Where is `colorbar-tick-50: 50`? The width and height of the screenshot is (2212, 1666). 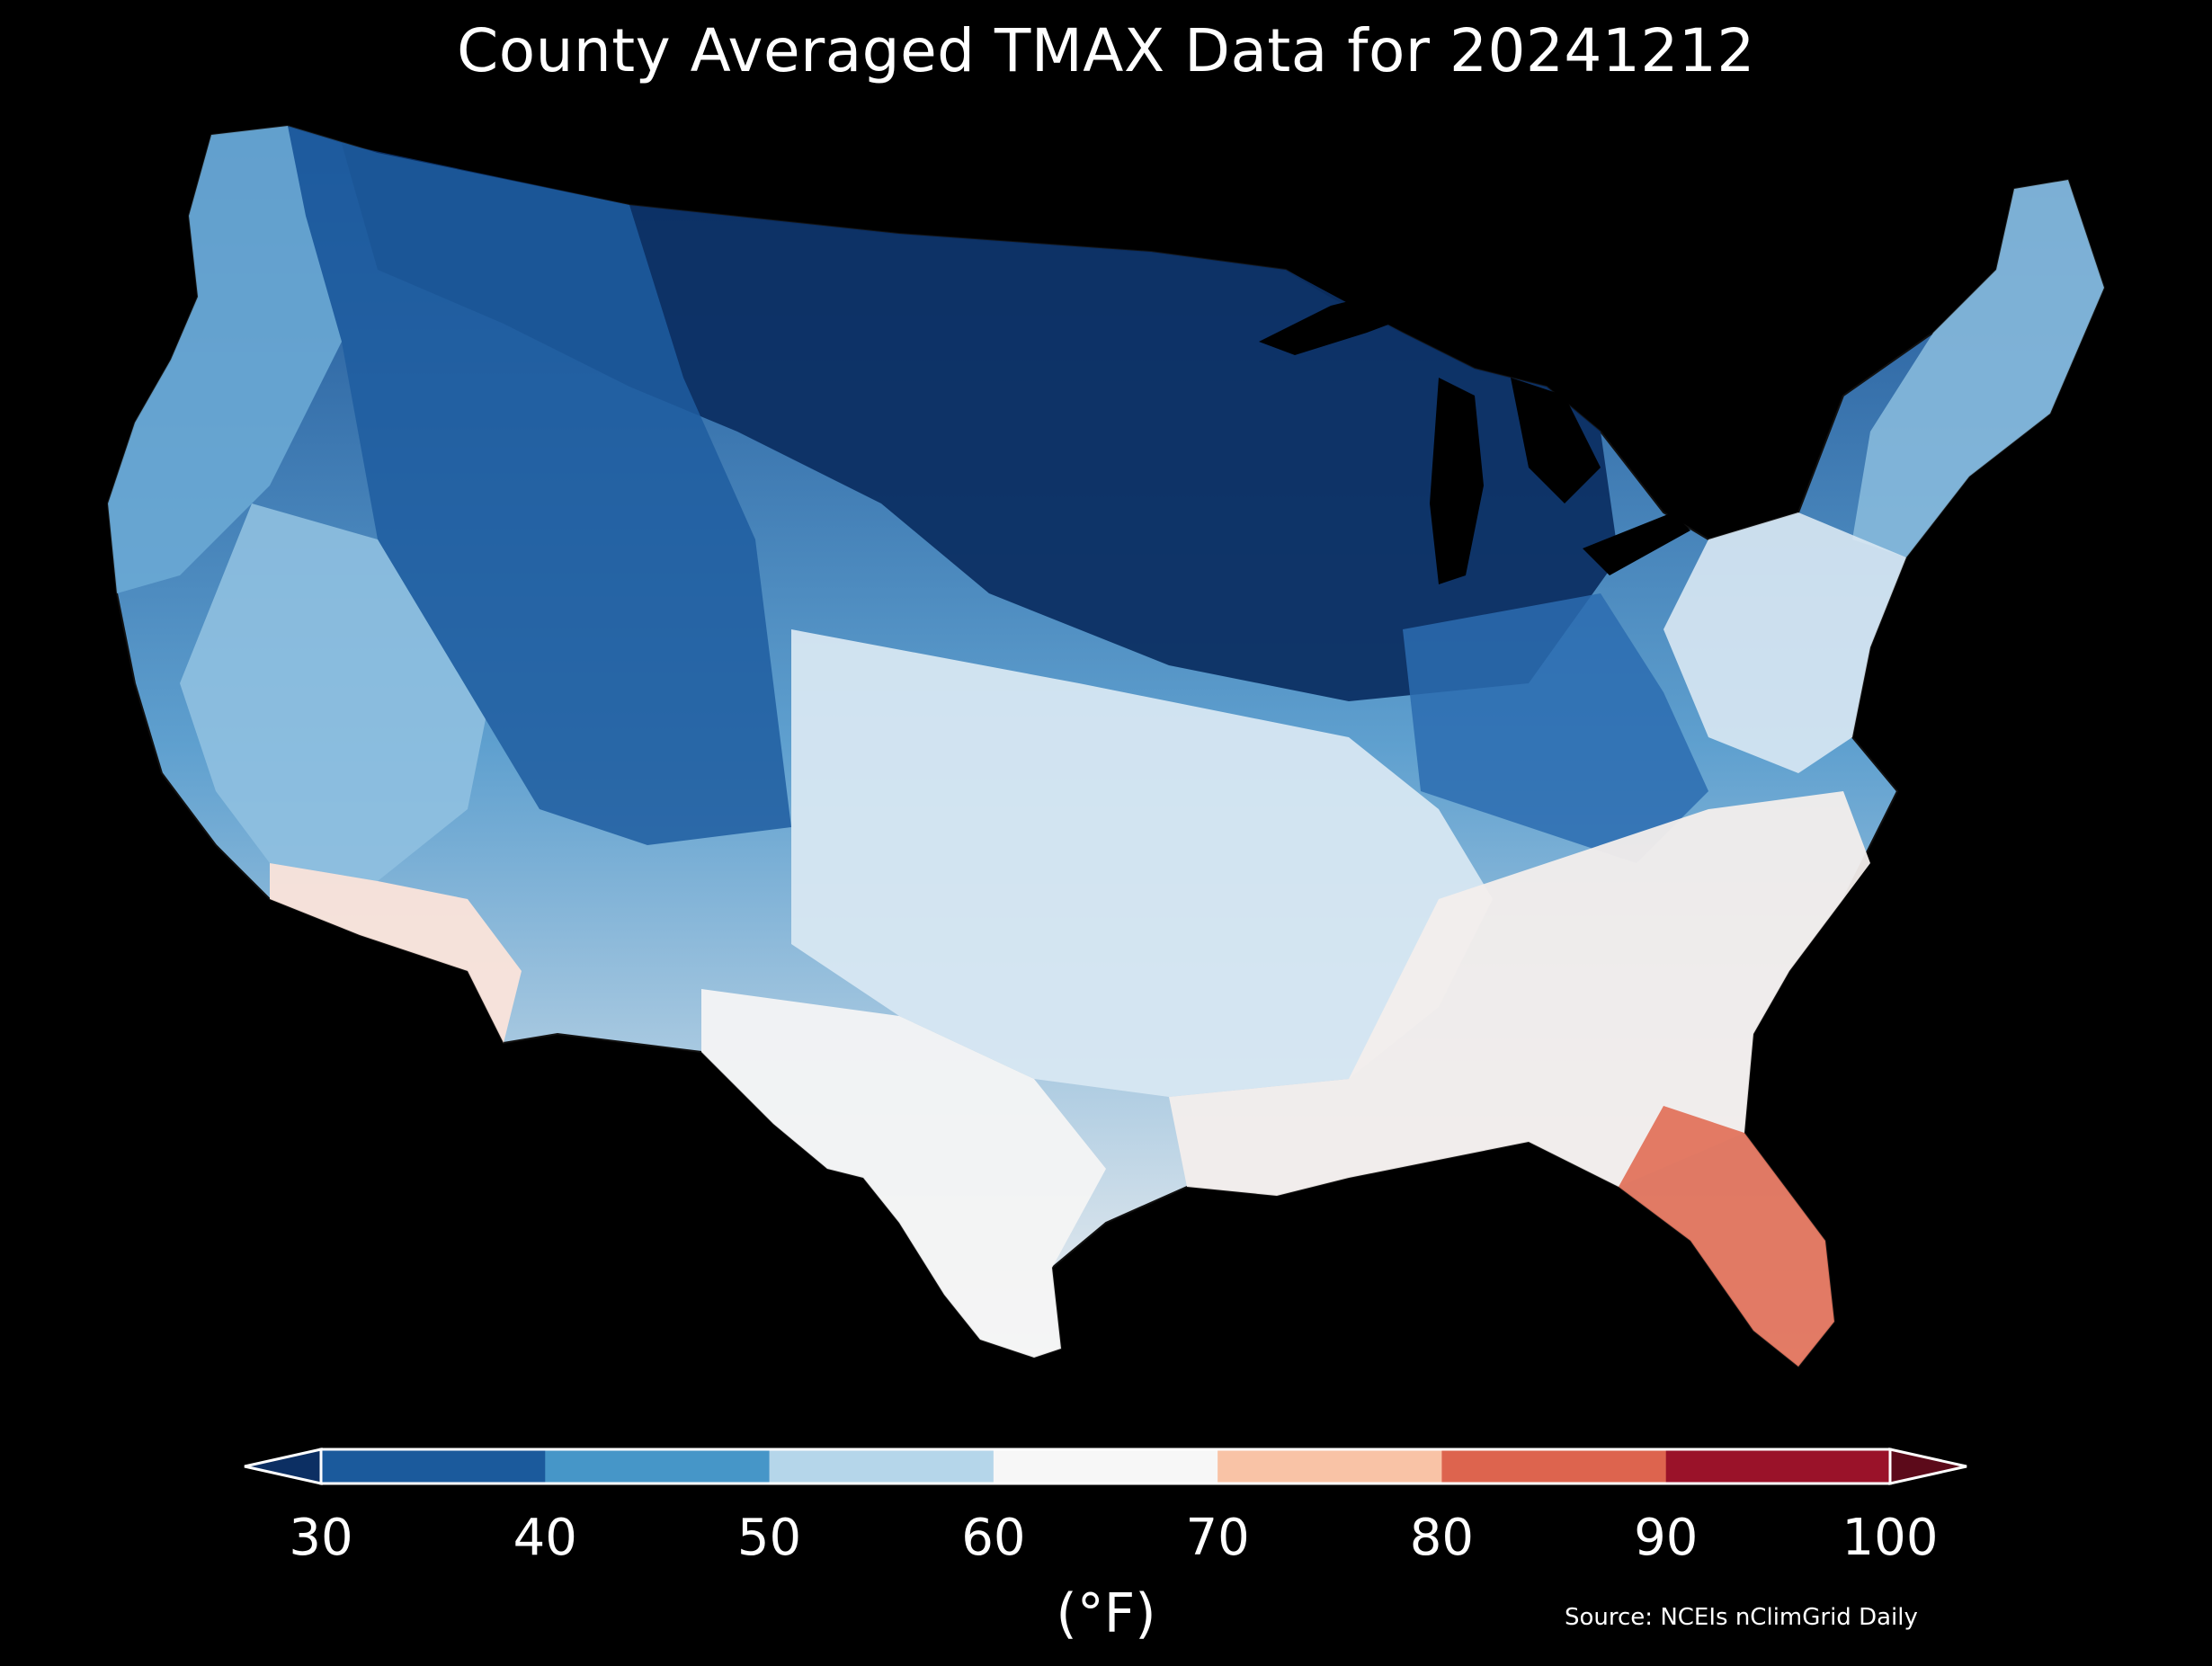
colorbar-tick-50: 50 is located at coordinates (769, 1538).